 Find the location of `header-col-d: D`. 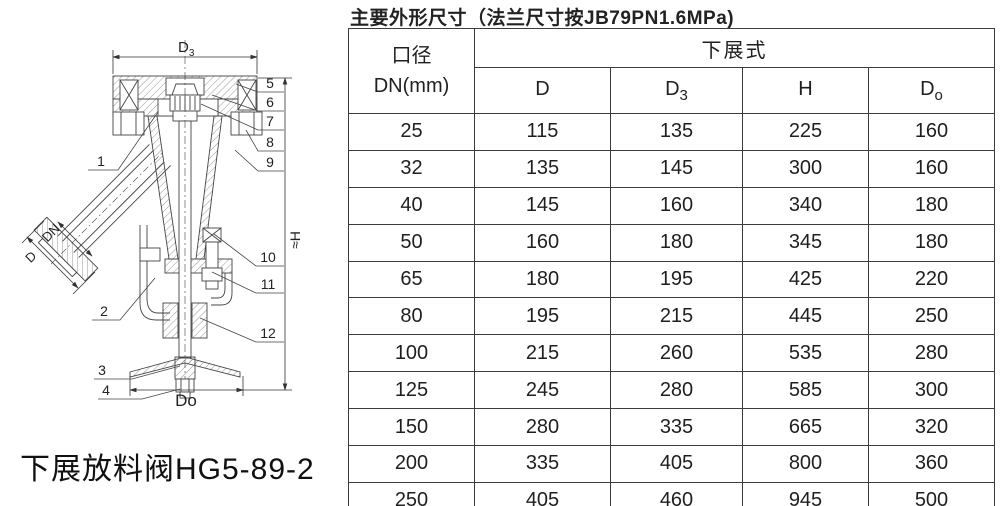

header-col-d: D is located at coordinates (542, 90).